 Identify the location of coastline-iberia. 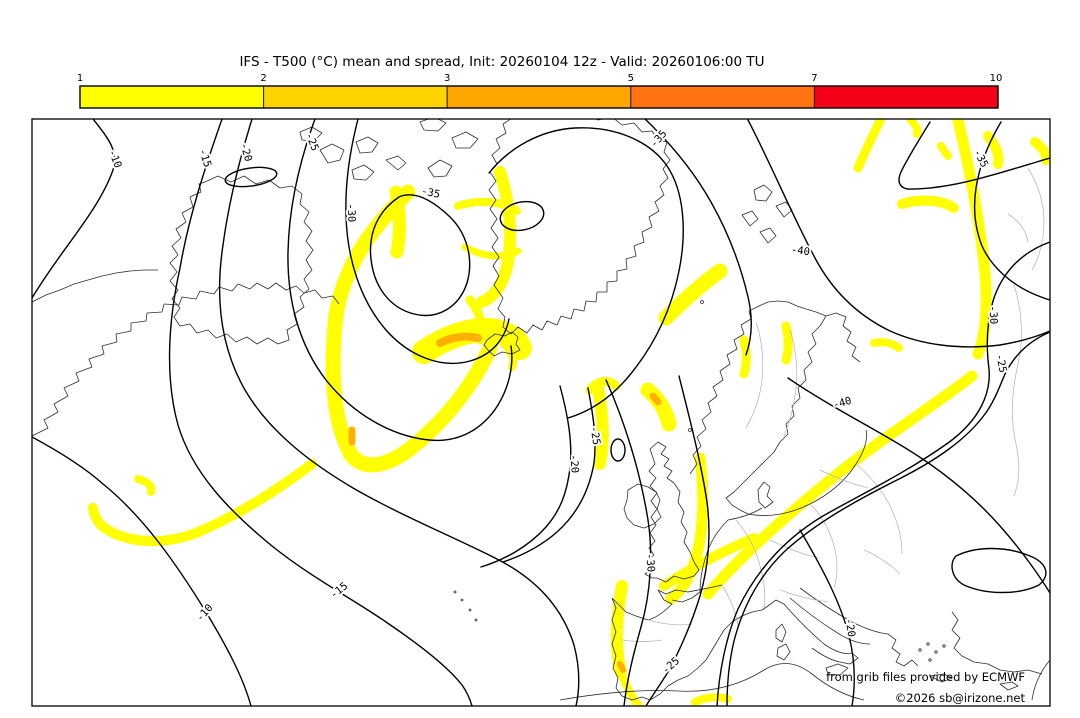
(687, 649).